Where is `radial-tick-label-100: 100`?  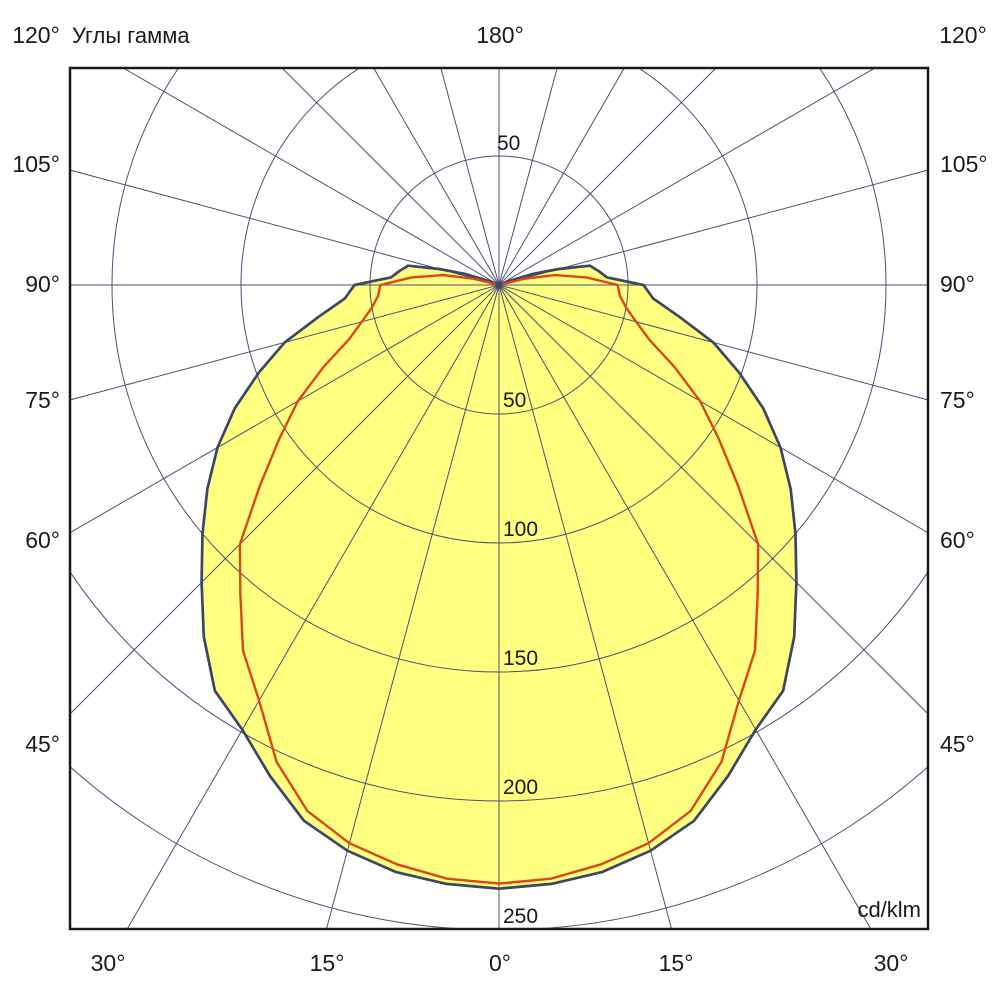 radial-tick-label-100: 100 is located at coordinates (520, 529).